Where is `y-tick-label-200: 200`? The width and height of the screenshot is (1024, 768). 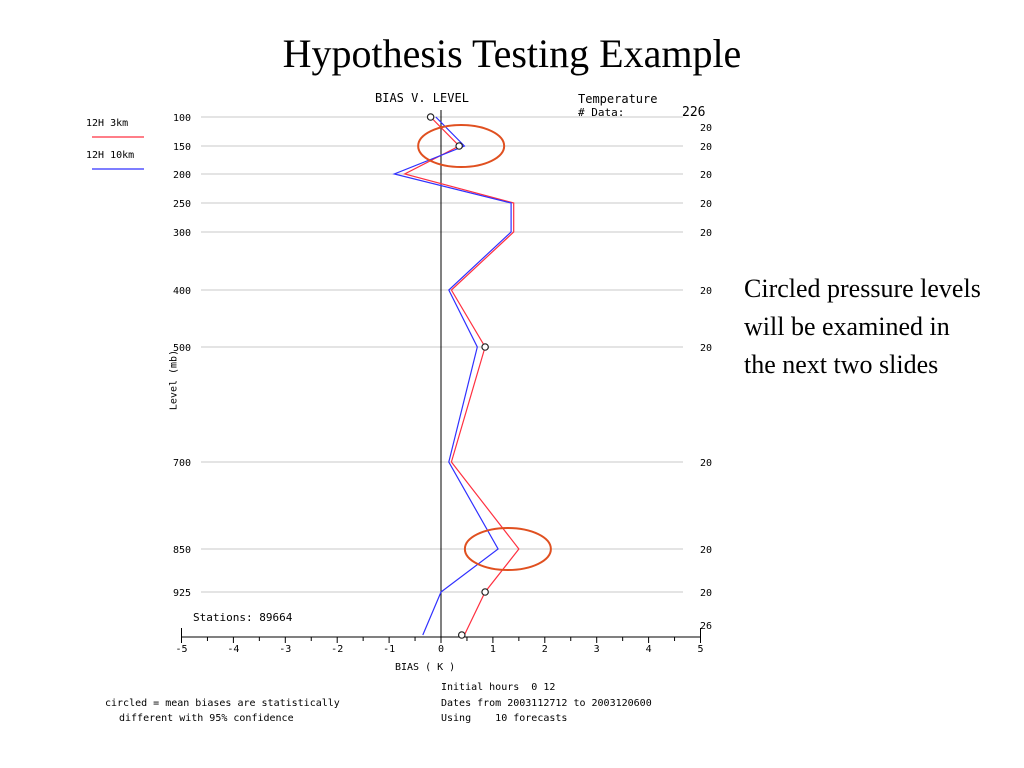 y-tick-label-200: 200 is located at coordinates (182, 175).